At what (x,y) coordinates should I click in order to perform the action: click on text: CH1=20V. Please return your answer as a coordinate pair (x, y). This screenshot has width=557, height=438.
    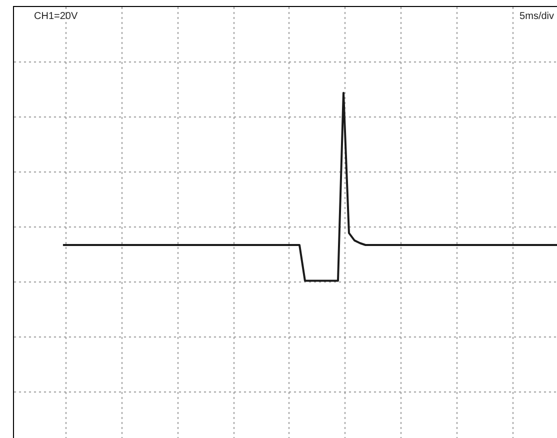
    Looking at the image, I should click on (56, 16).